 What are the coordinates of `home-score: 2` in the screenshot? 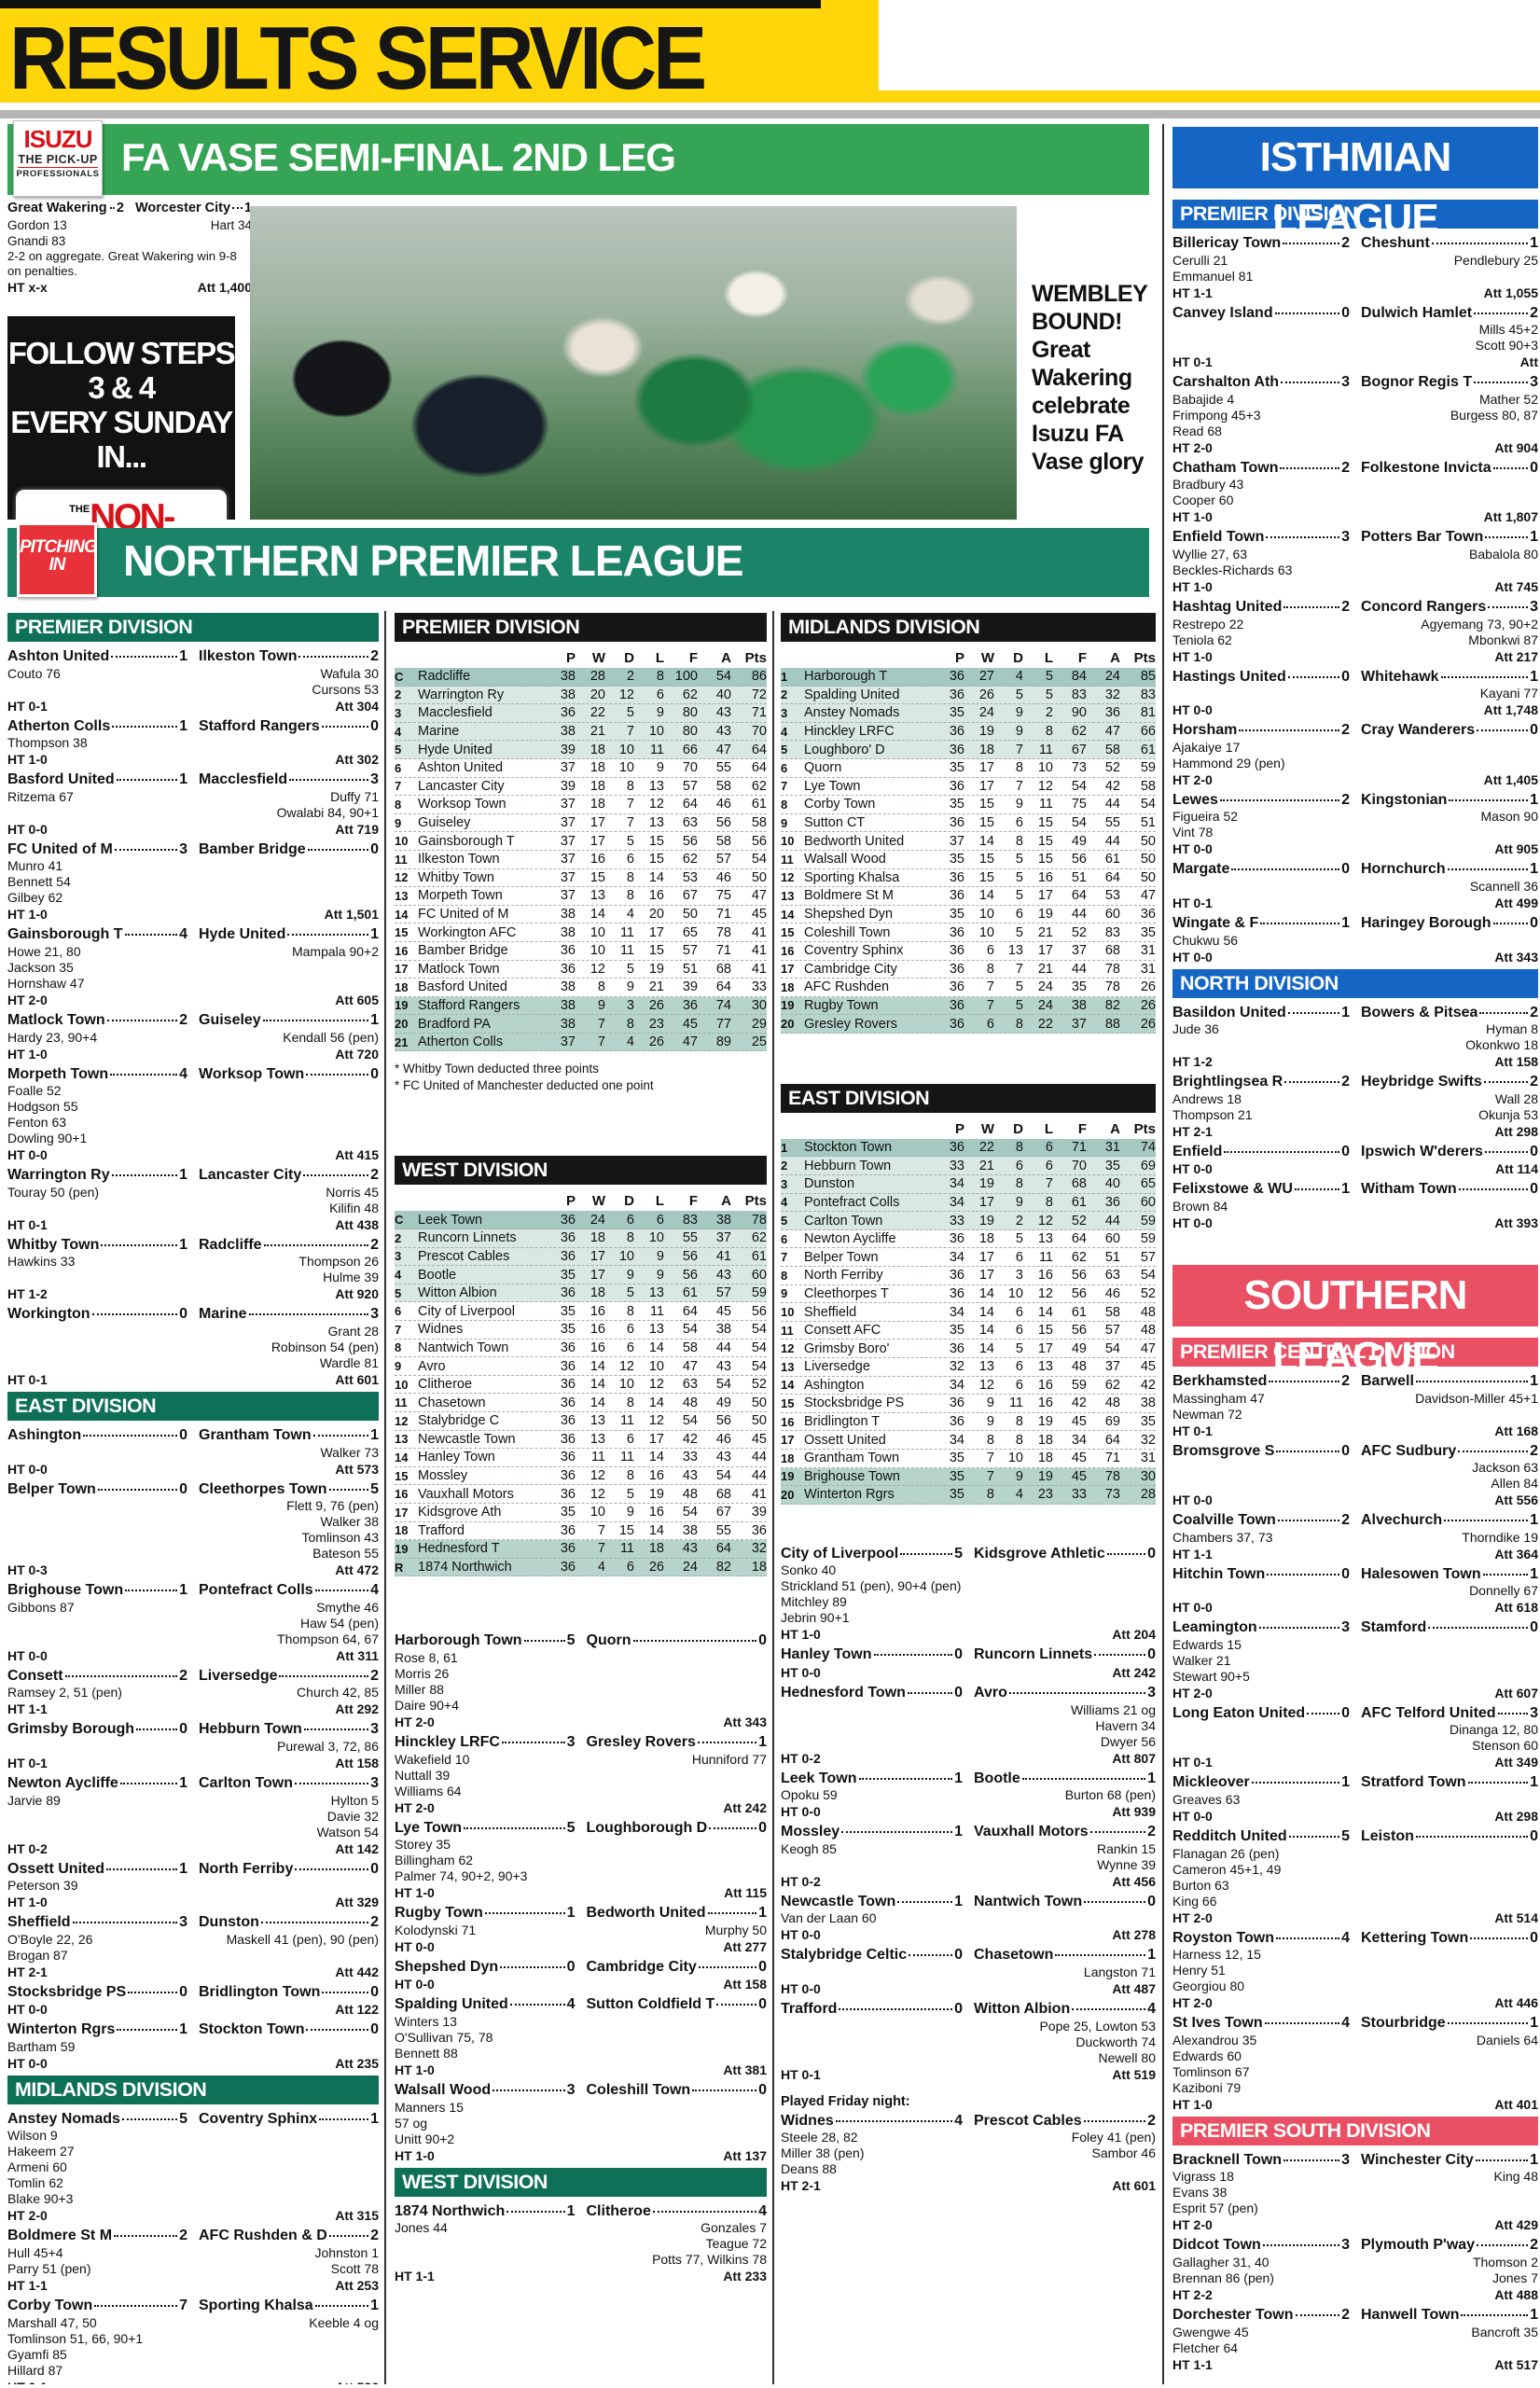 It's located at (183, 2236).